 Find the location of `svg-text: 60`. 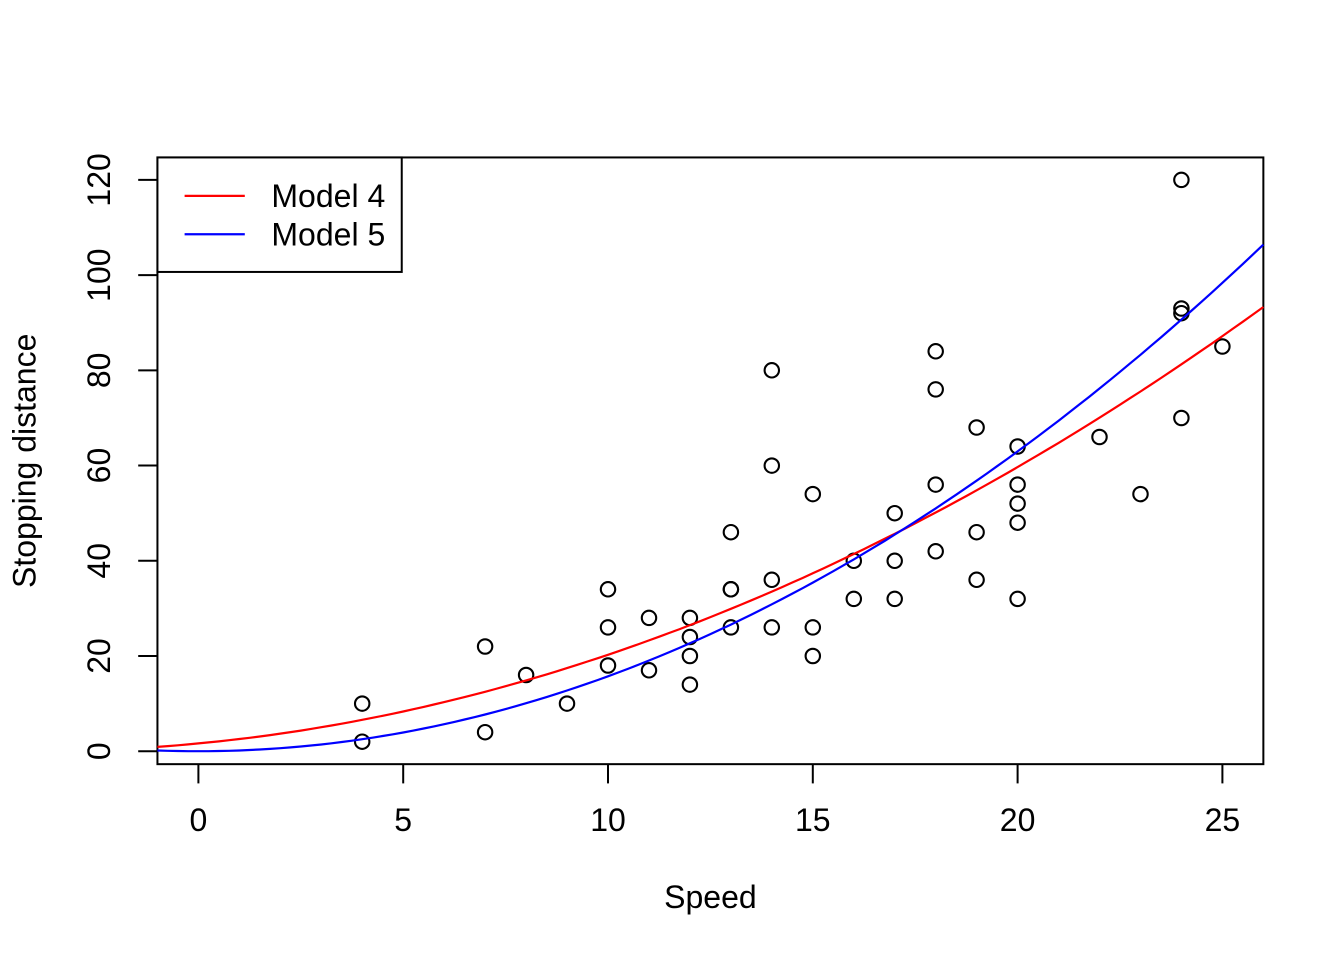

svg-text: 60 is located at coordinates (99, 466).